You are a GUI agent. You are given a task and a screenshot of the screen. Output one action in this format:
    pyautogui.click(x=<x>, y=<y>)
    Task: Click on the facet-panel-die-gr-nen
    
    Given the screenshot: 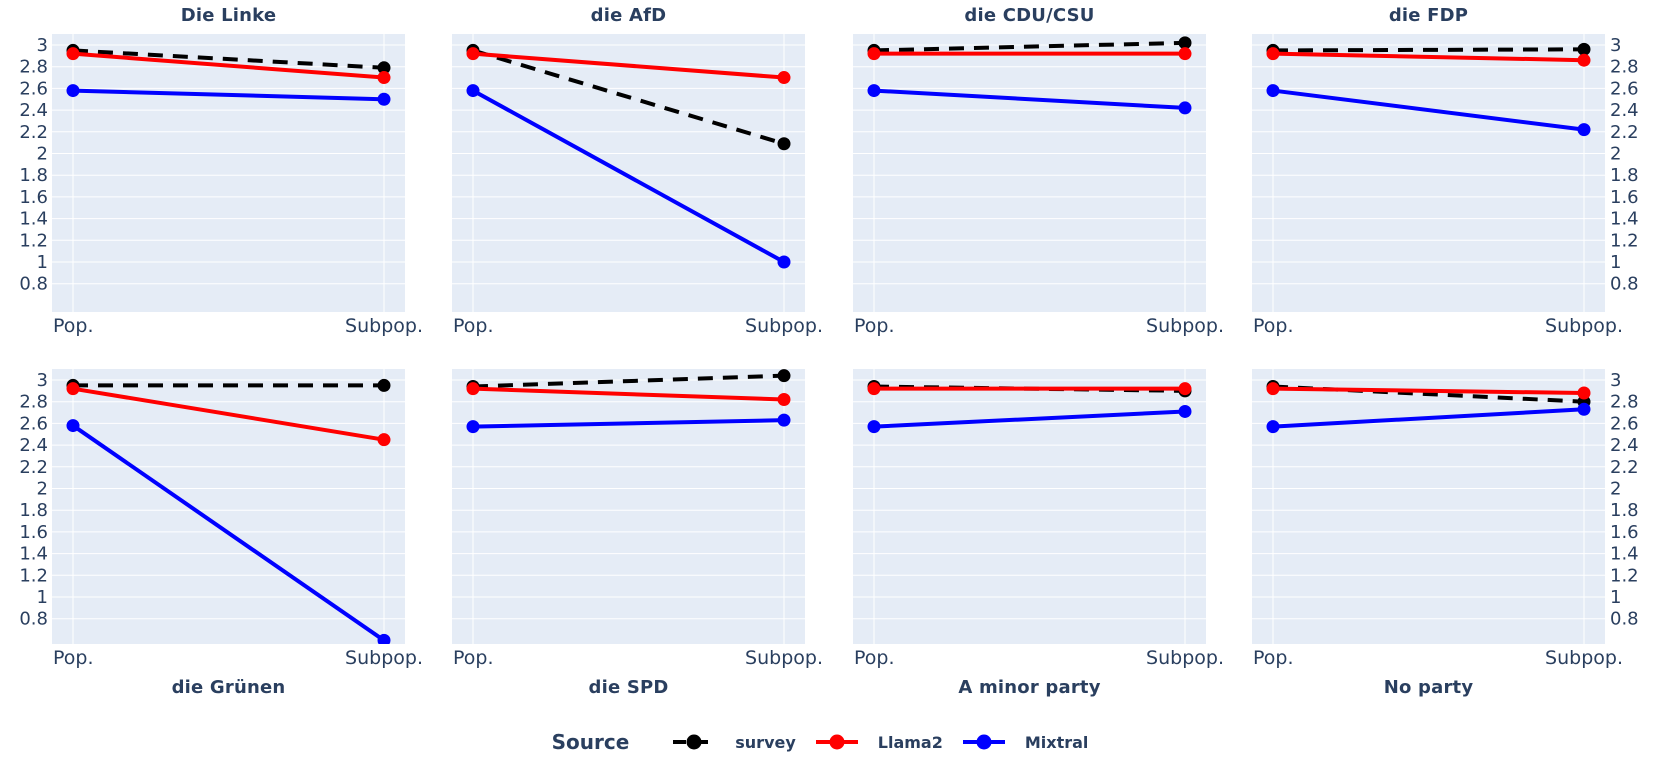 What is the action you would take?
    pyautogui.click(x=228, y=506)
    